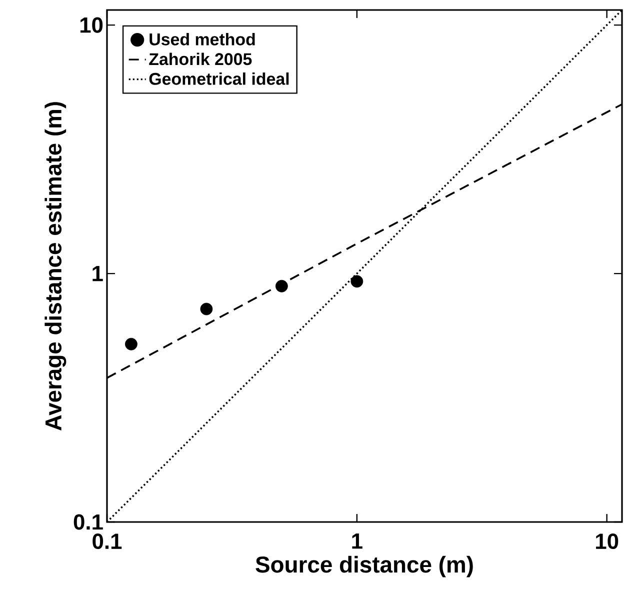 The image size is (629, 600). What do you see at coordinates (202, 39) in the screenshot?
I see `legend-label: Used method` at bounding box center [202, 39].